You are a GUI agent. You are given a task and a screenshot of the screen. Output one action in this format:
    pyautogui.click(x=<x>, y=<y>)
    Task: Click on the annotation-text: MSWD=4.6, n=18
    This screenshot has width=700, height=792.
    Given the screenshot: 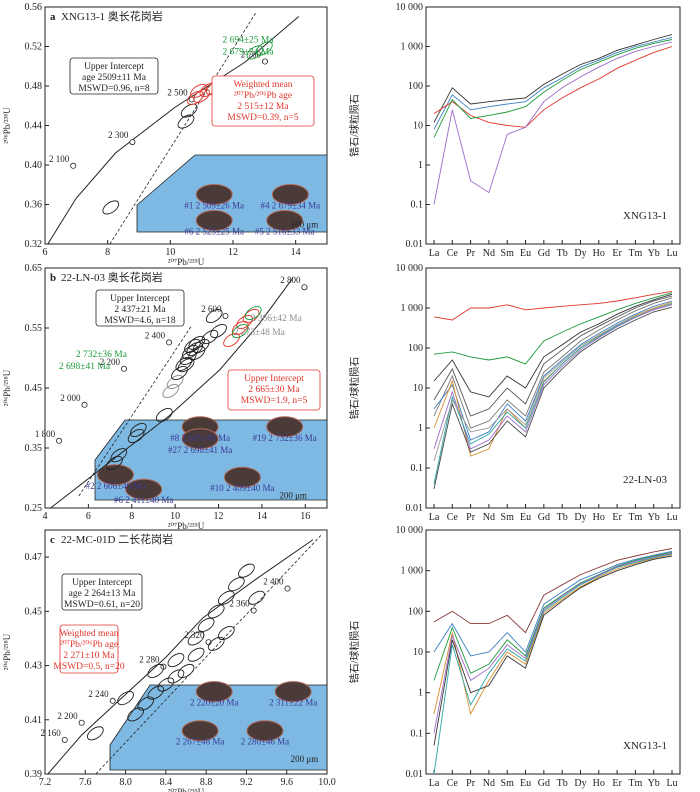 What is the action you would take?
    pyautogui.click(x=139, y=321)
    